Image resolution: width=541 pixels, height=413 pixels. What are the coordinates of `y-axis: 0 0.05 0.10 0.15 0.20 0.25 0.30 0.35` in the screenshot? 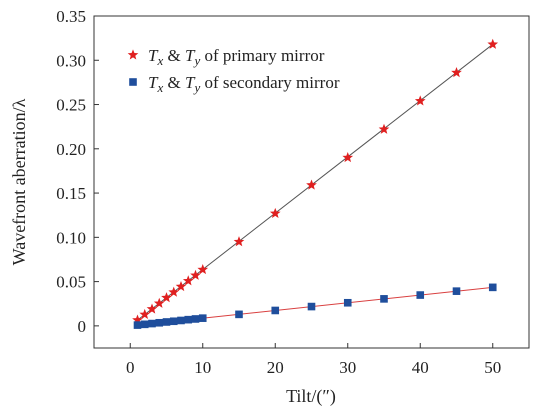 It's located at (77, 171).